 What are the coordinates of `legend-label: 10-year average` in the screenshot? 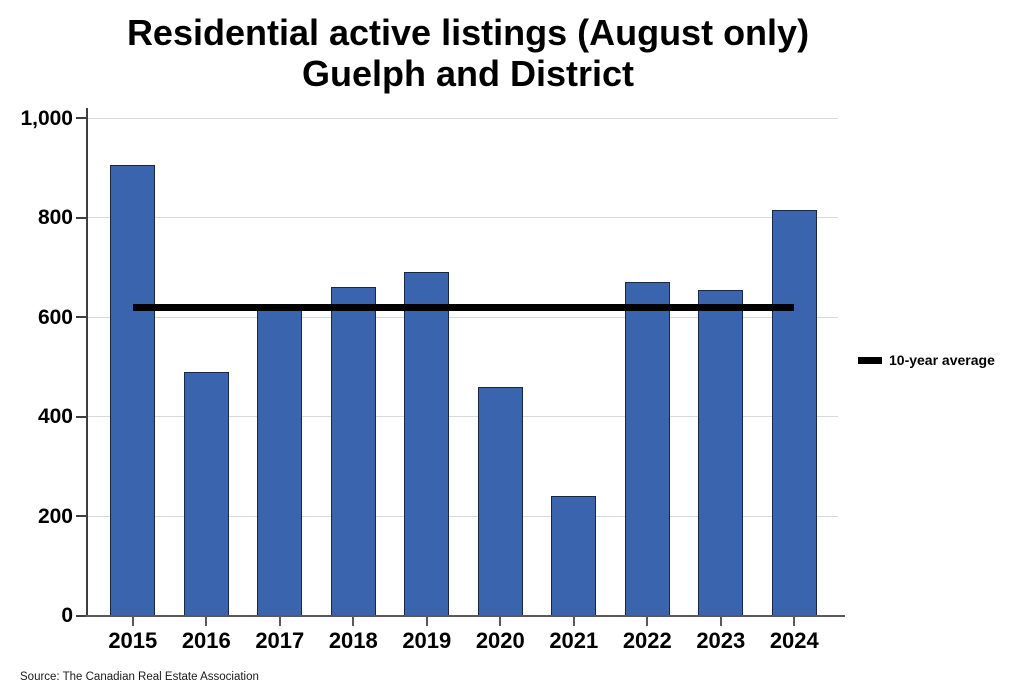 It's located at (942, 360).